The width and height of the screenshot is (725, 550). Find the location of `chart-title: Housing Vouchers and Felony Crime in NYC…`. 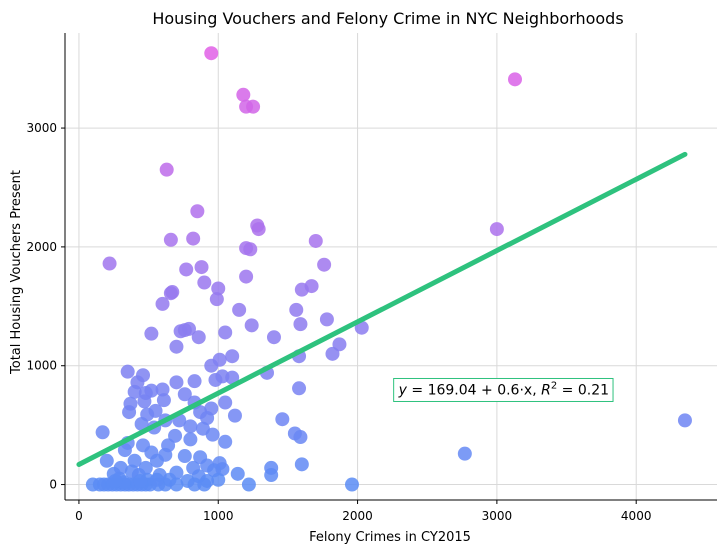

chart-title: Housing Vouchers and Felony Crime in NYC… is located at coordinates (387, 18).